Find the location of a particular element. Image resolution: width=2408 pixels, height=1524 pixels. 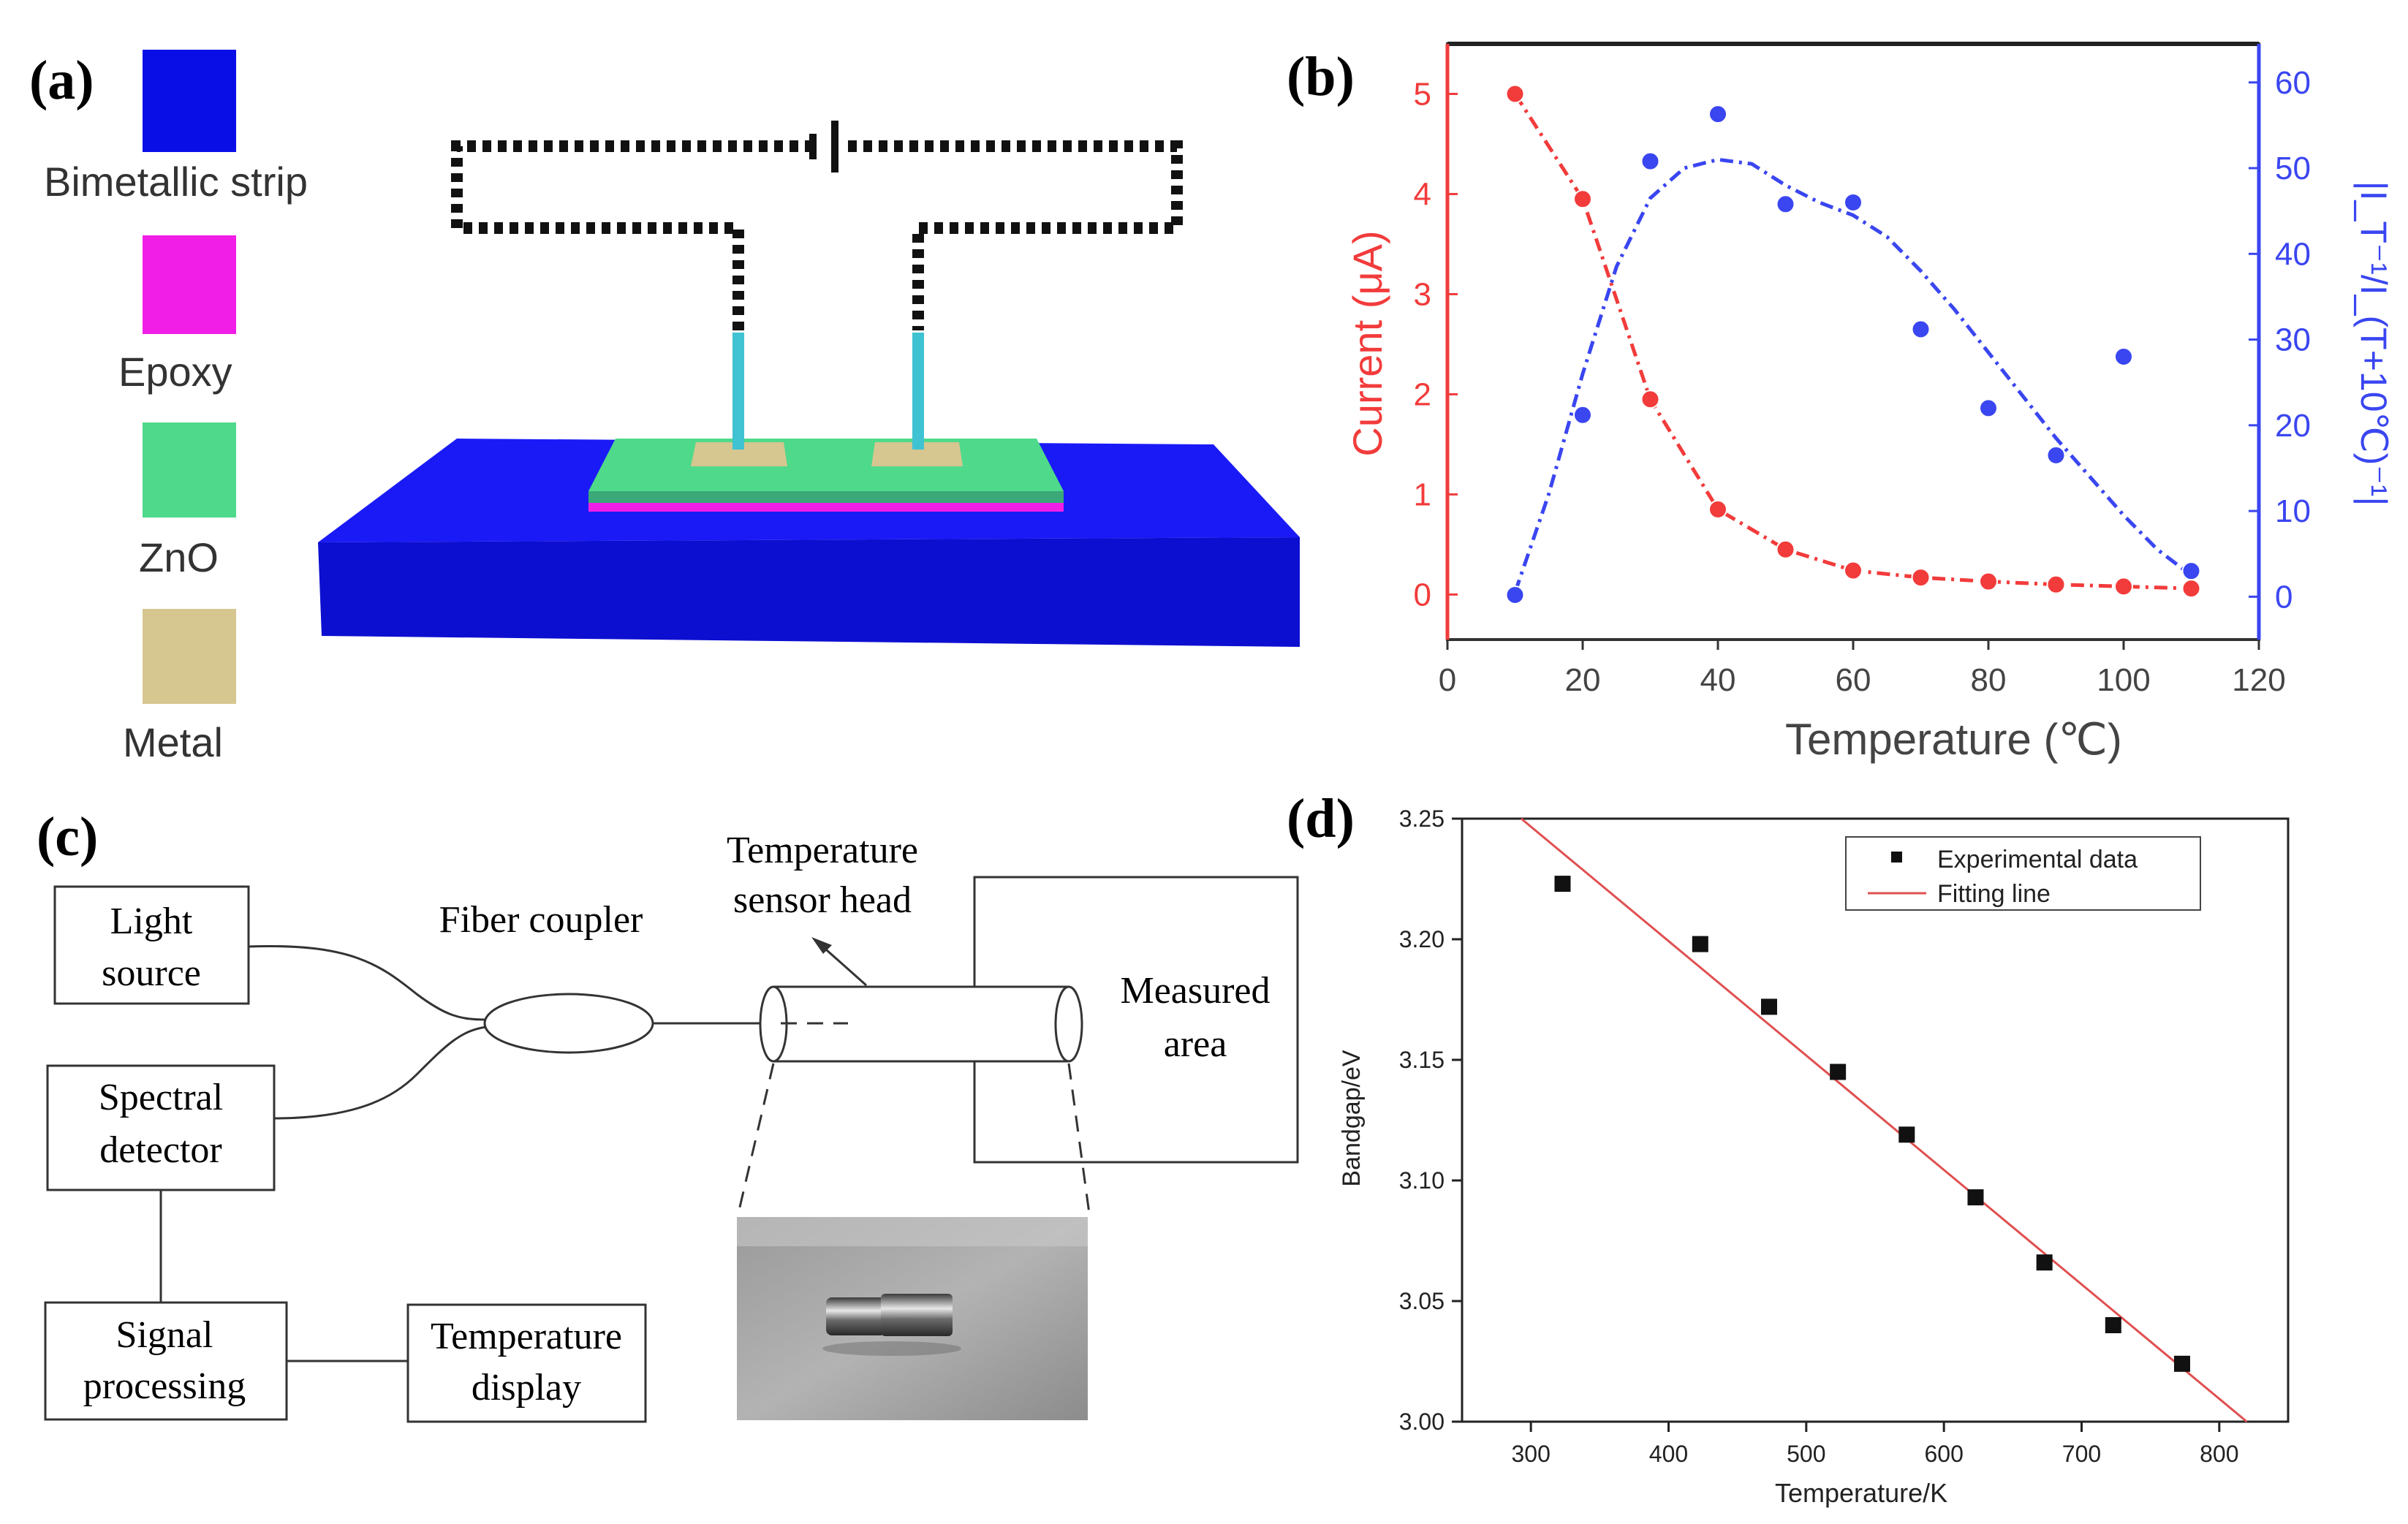

chart-d-ytick-label: 3.05 is located at coordinates (1422, 1301).